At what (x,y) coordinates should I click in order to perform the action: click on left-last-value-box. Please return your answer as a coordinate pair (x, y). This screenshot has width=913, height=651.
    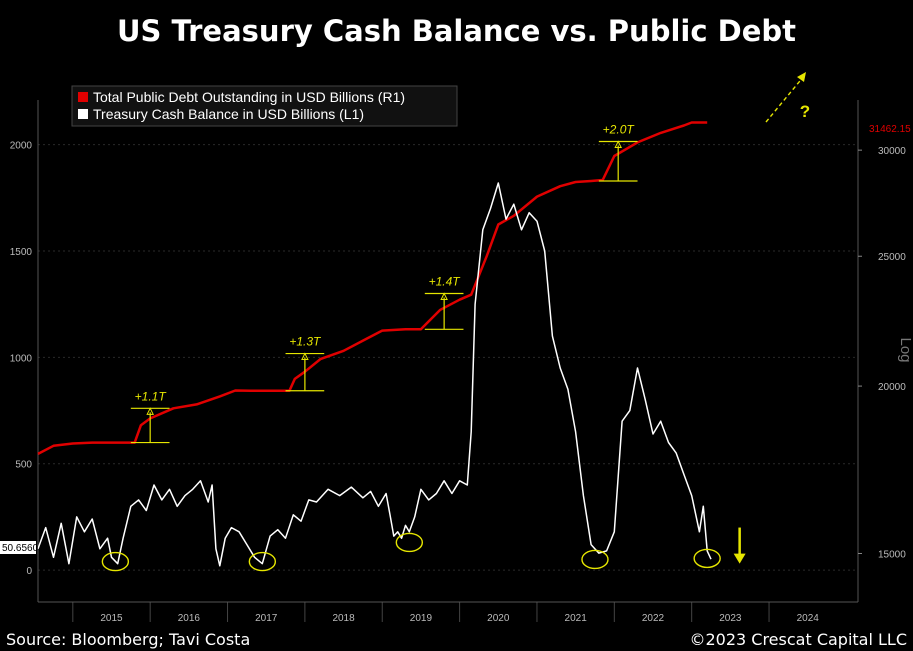
    Looking at the image, I should click on (18, 547).